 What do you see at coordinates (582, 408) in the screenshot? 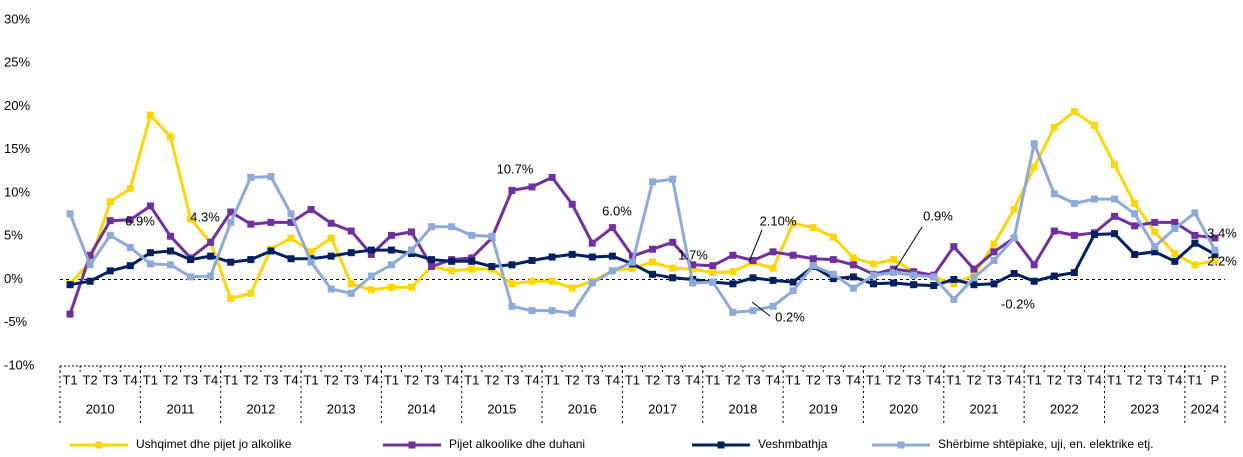
I see `year-label: 2016` at bounding box center [582, 408].